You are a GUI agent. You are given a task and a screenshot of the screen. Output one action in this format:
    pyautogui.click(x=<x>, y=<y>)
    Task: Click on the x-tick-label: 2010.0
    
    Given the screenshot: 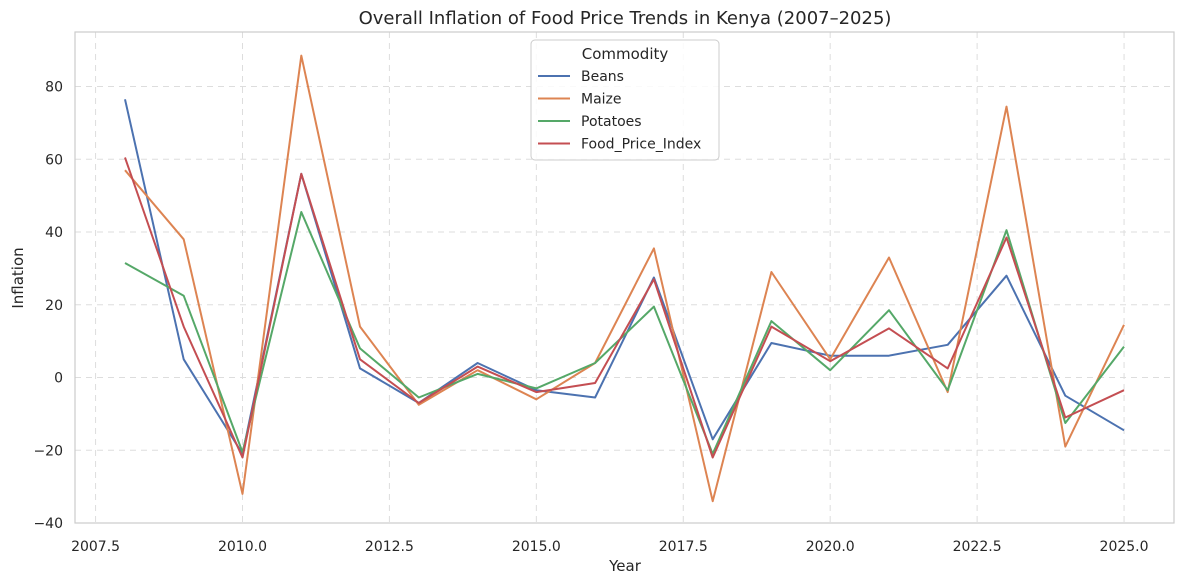 What is the action you would take?
    pyautogui.click(x=242, y=547)
    